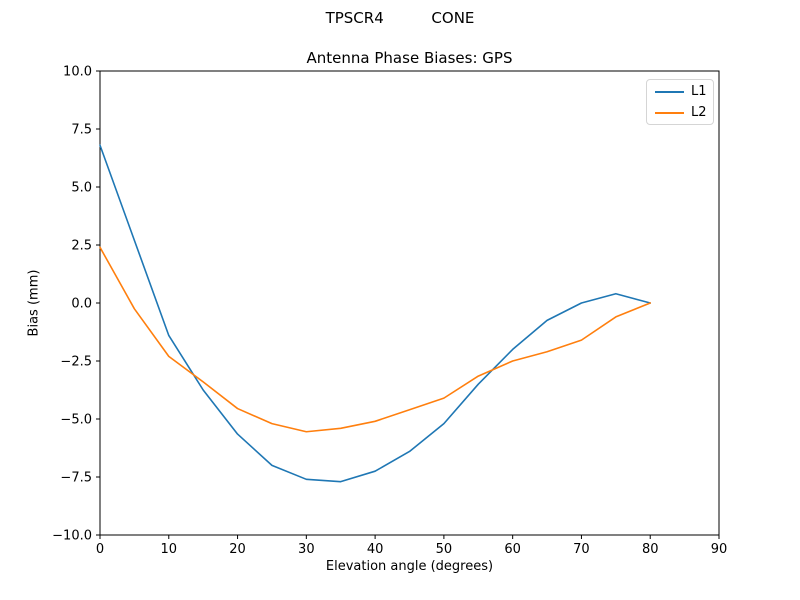 The height and width of the screenshot is (600, 800). What do you see at coordinates (409, 58) in the screenshot?
I see `axes-title: Antenna Phase Biases: GPS` at bounding box center [409, 58].